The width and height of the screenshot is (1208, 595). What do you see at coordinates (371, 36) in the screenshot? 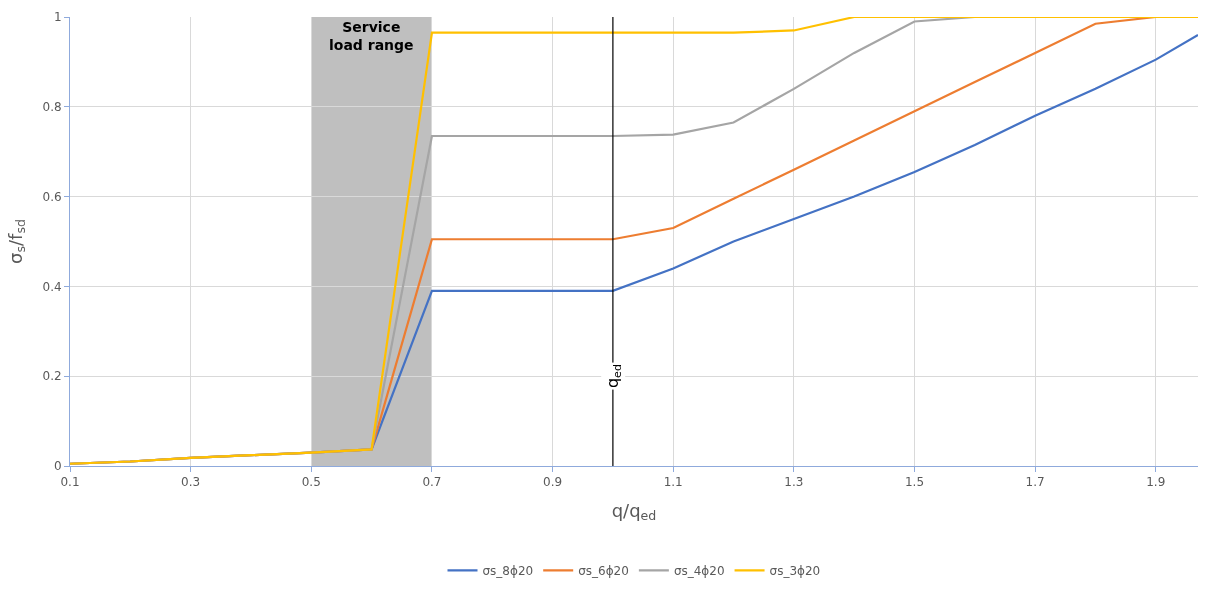
I see `band-label: Service load range` at bounding box center [371, 36].